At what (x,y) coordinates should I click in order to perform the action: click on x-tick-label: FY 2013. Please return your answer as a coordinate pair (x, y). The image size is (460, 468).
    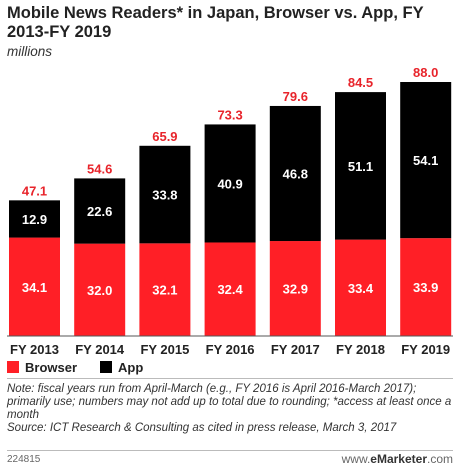
    Looking at the image, I should click on (34, 349).